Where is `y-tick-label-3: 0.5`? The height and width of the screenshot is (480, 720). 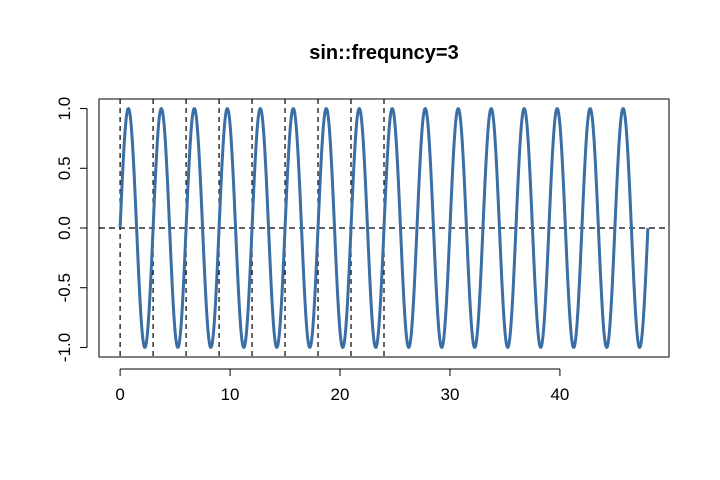
y-tick-label-3: 0.5 is located at coordinates (64, 168).